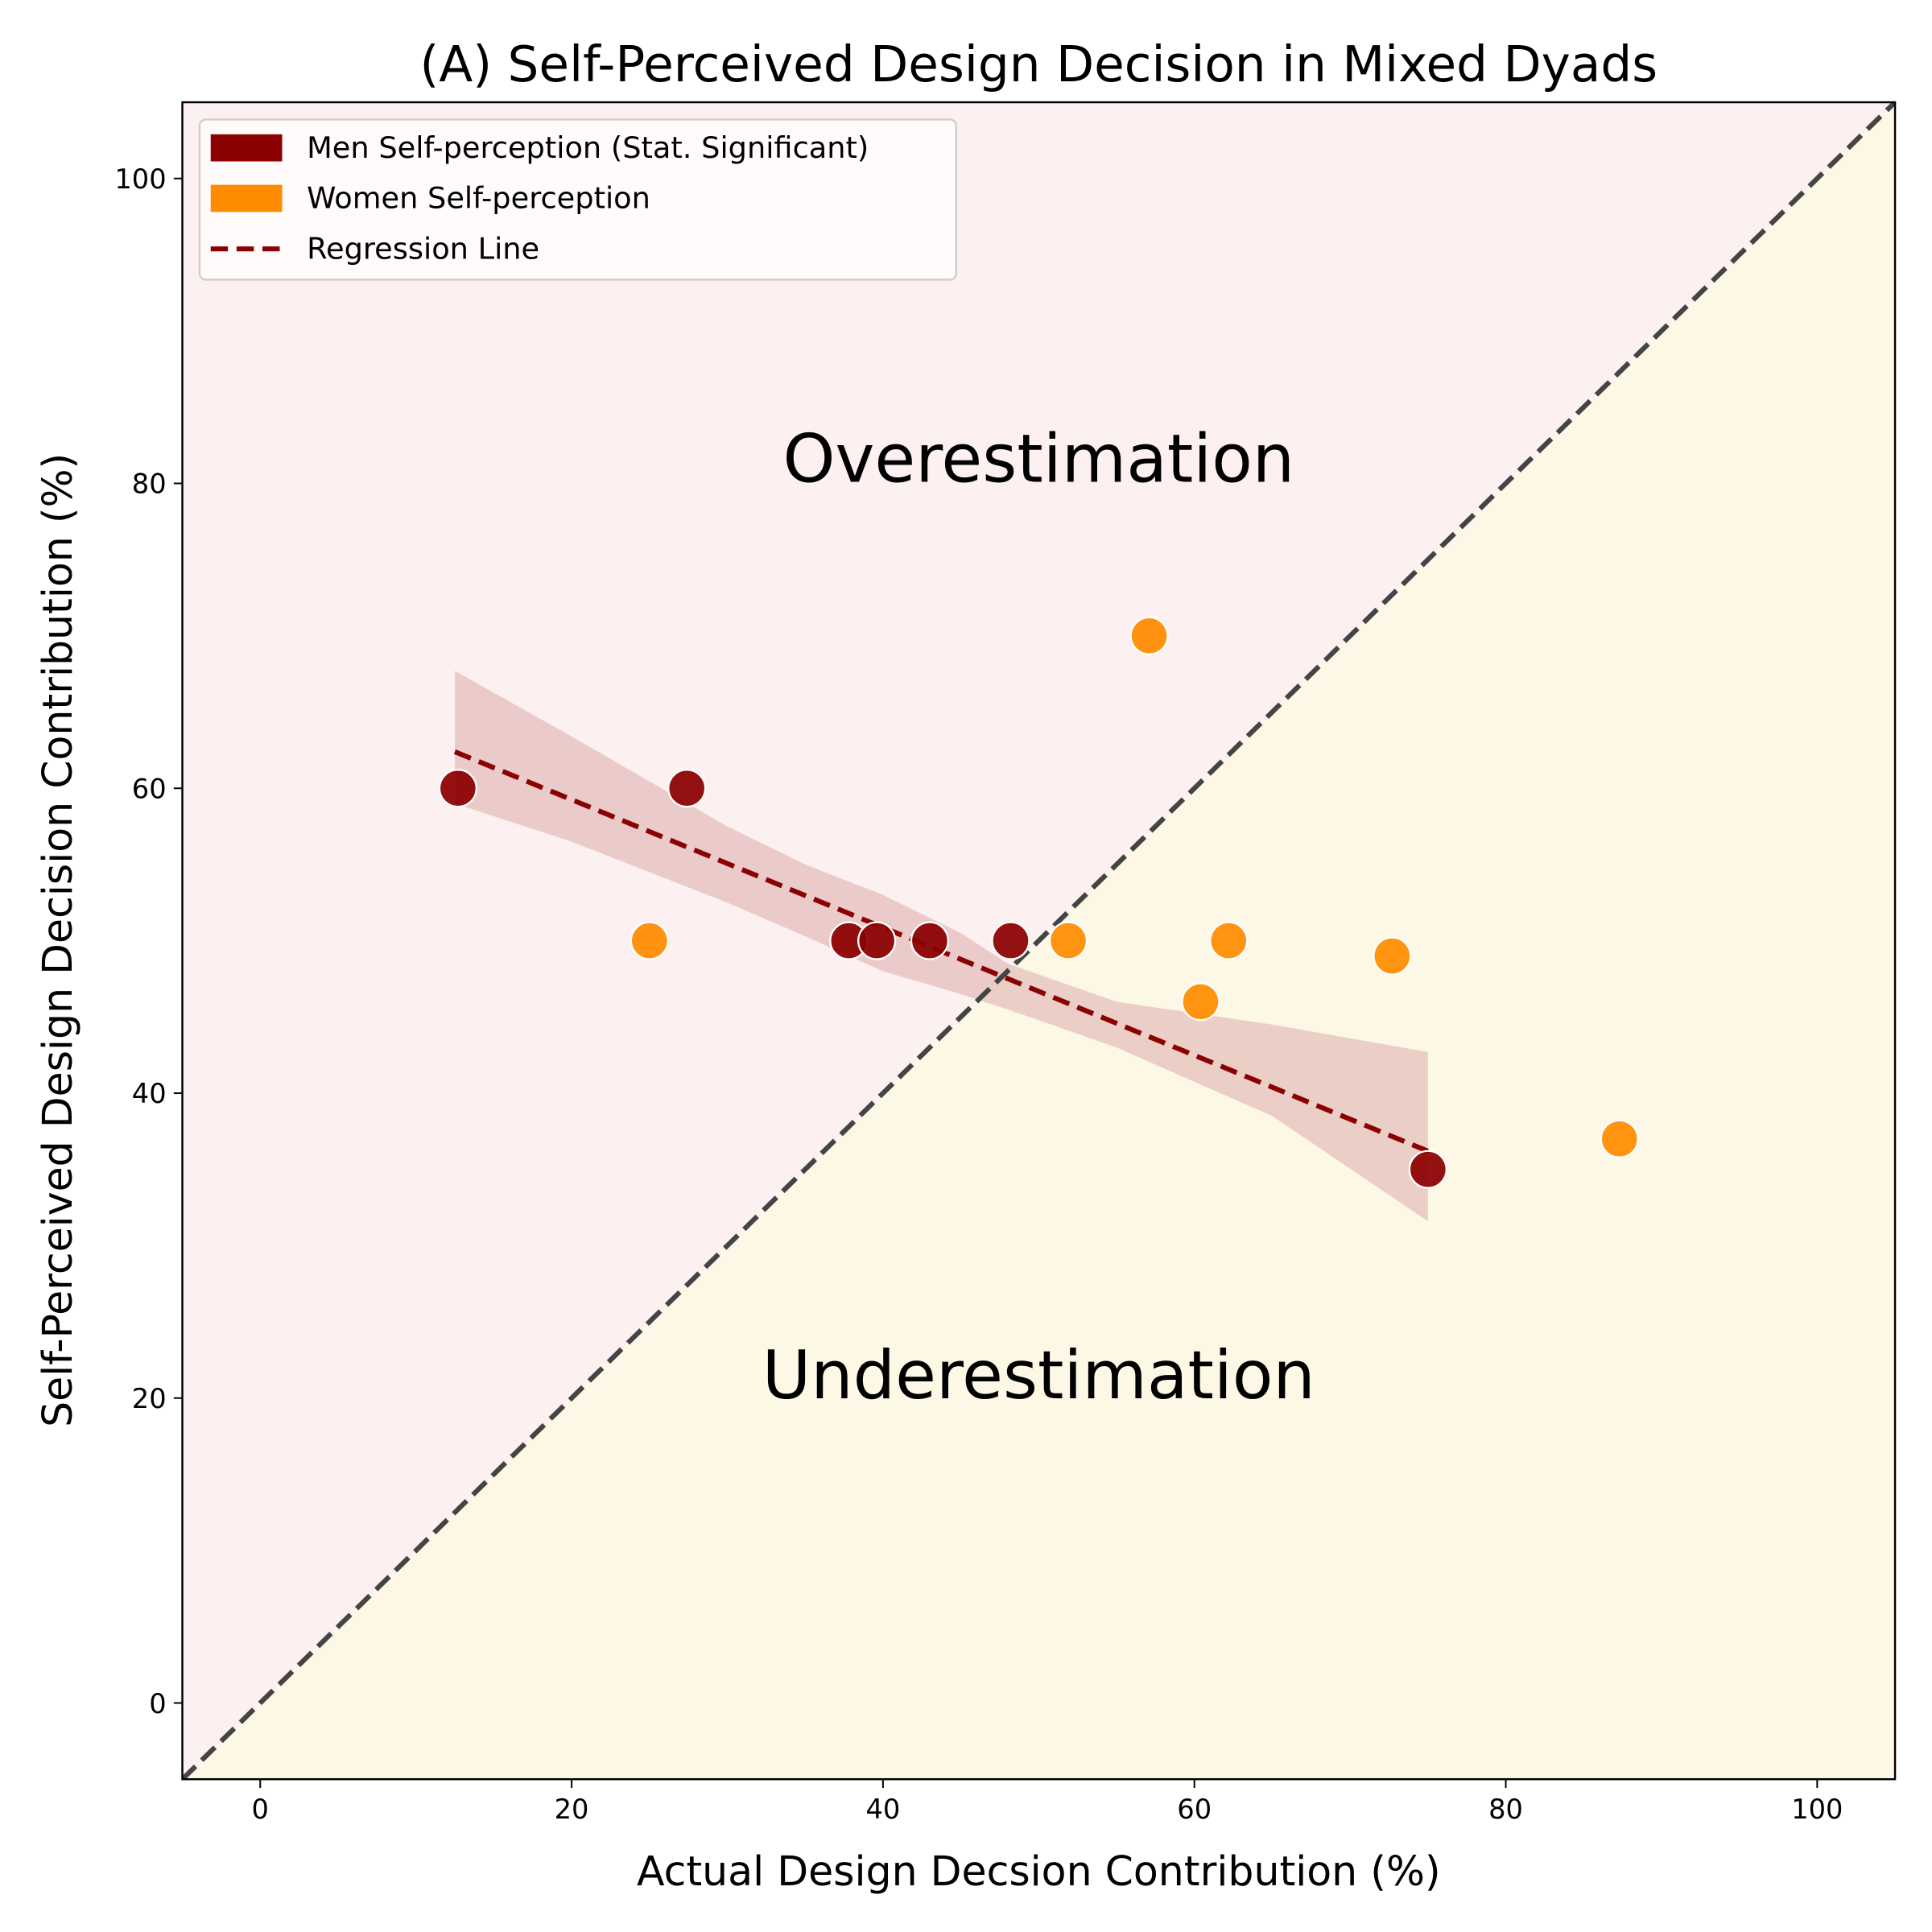 Image resolution: width=1932 pixels, height=1932 pixels. I want to click on annotation-underestimation: Underestimation, so click(1038, 1375).